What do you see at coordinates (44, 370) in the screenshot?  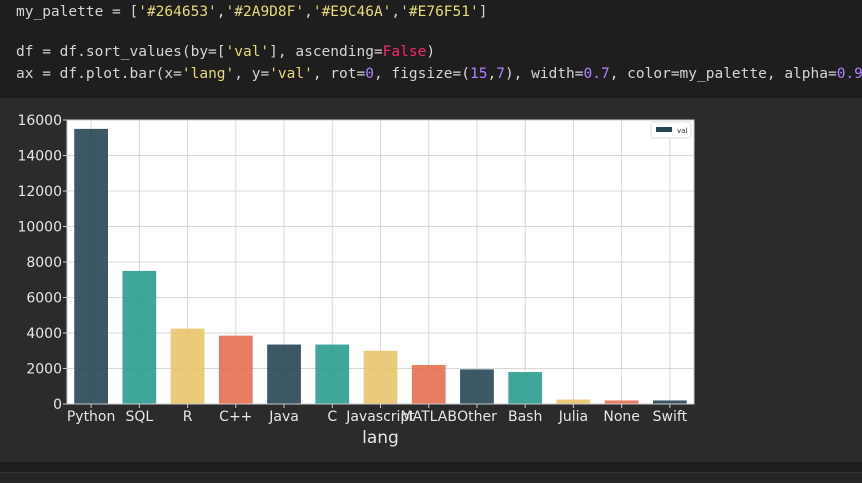 I see `y-tick-label: 2000` at bounding box center [44, 370].